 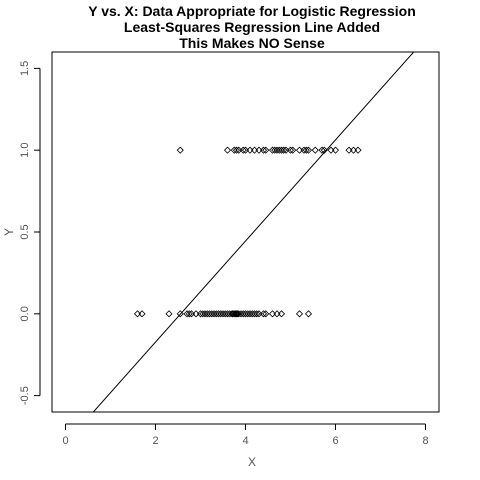 I want to click on x-axis: 0 2 4 6 8, so click(x=245, y=435).